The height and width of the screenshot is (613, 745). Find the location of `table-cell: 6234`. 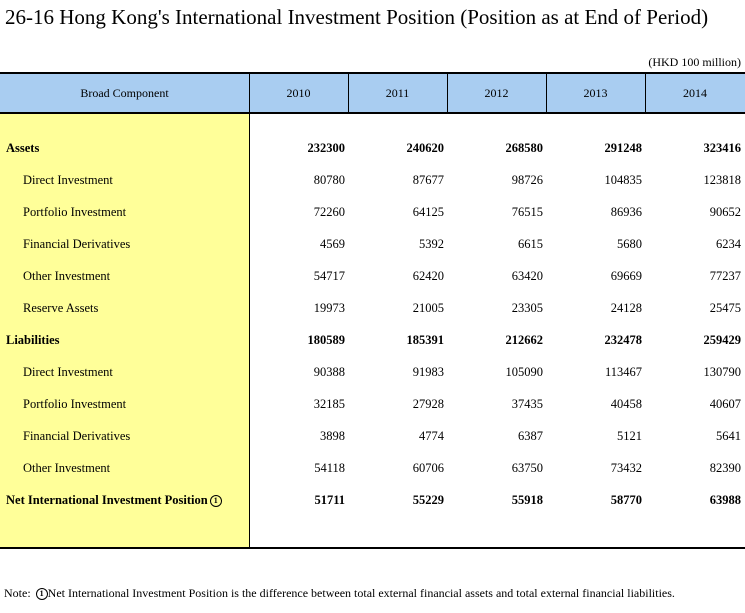

table-cell: 6234 is located at coordinates (728, 244).